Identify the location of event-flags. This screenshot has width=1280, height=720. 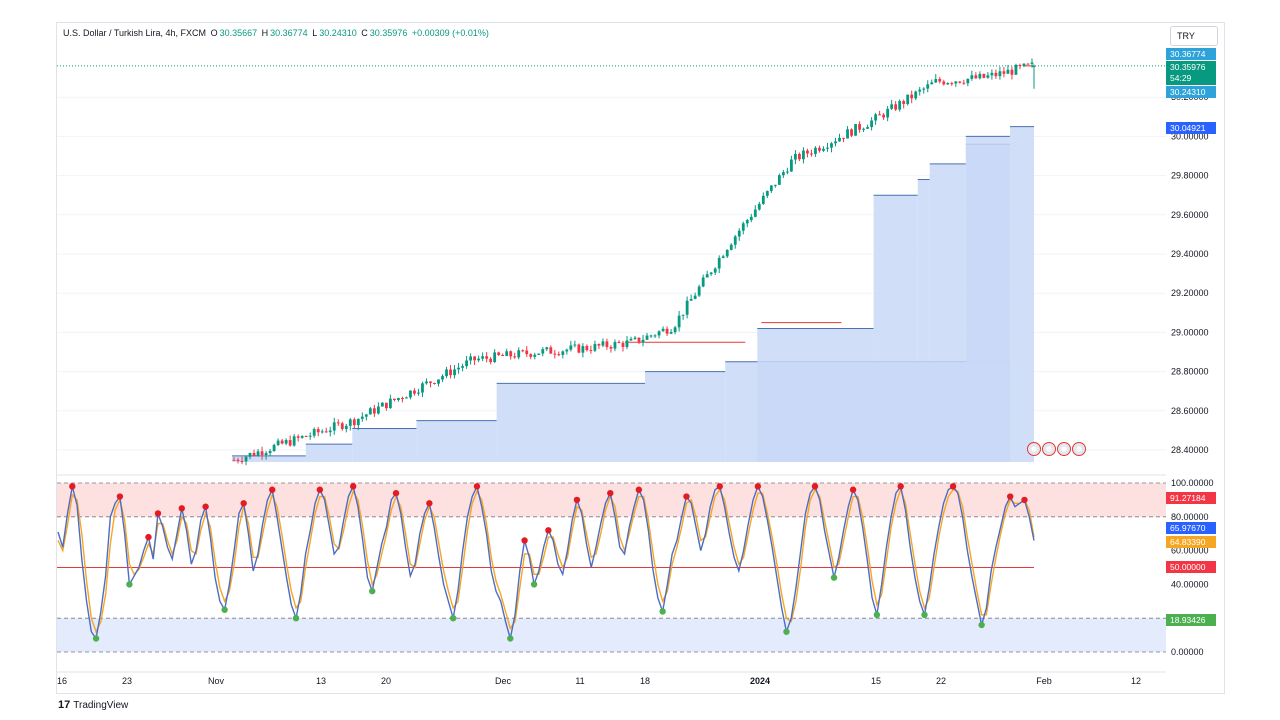
(1056, 449).